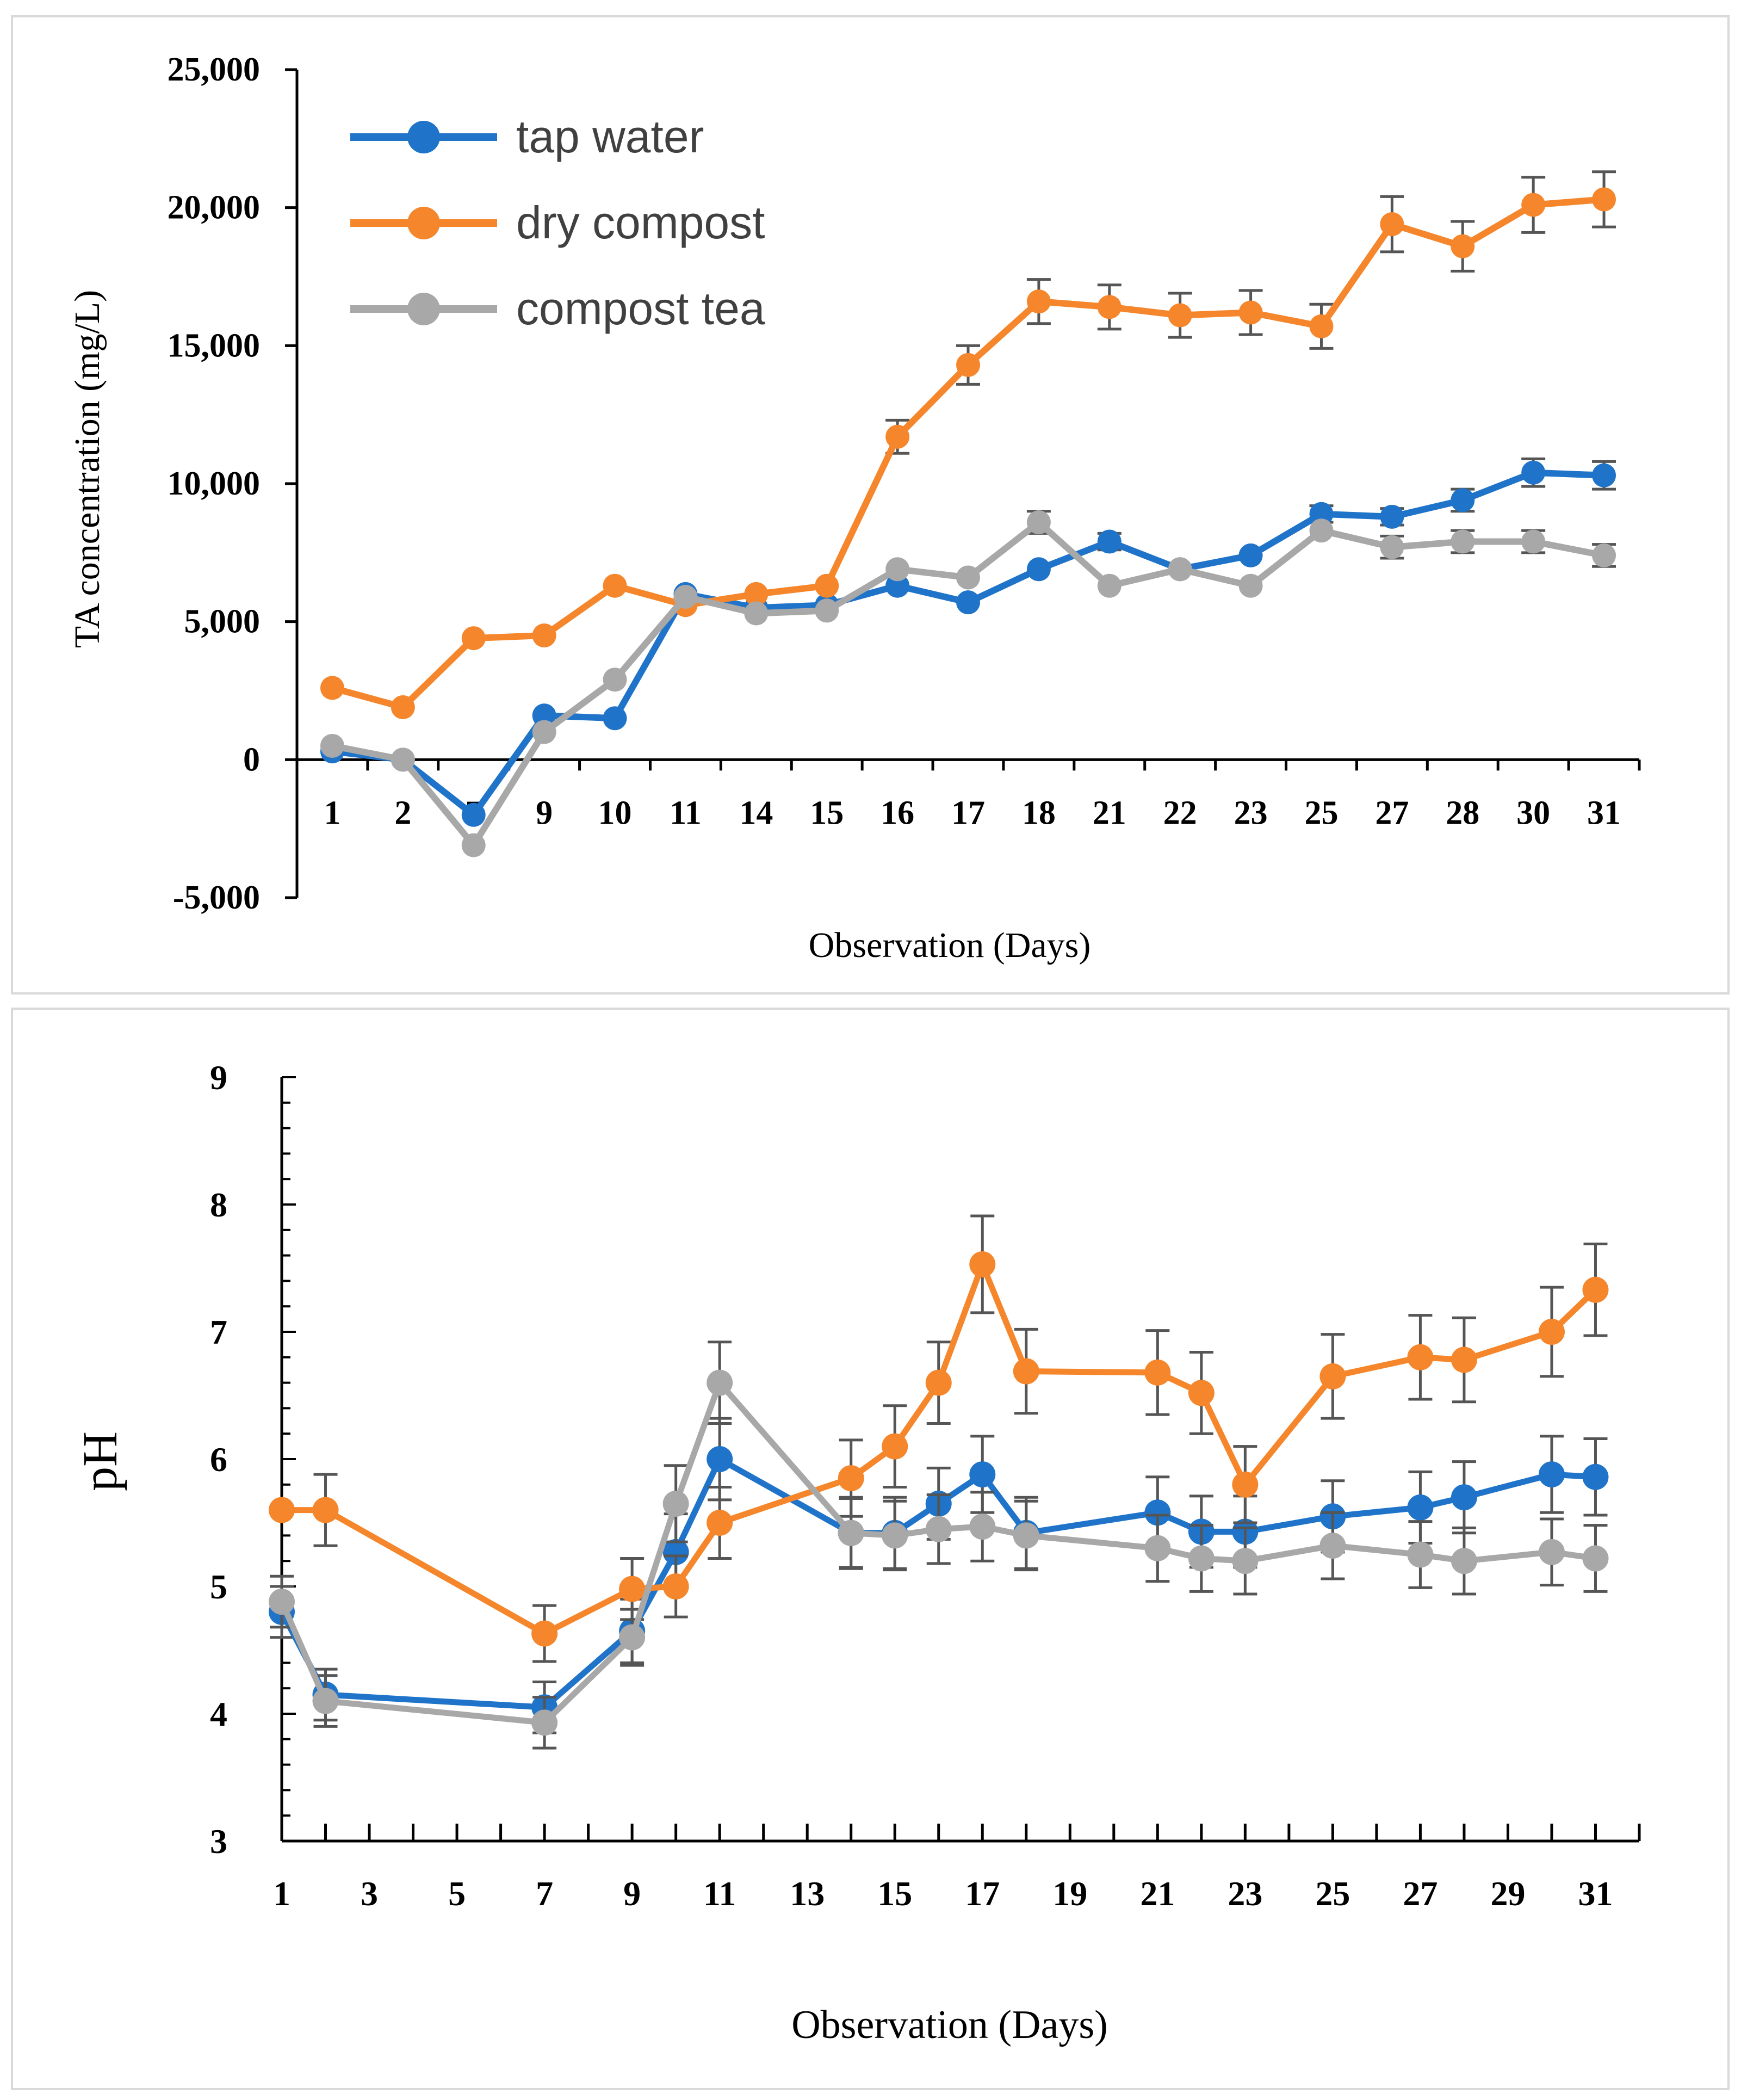  What do you see at coordinates (1245, 1893) in the screenshot?
I see `x-tick-label: 23` at bounding box center [1245, 1893].